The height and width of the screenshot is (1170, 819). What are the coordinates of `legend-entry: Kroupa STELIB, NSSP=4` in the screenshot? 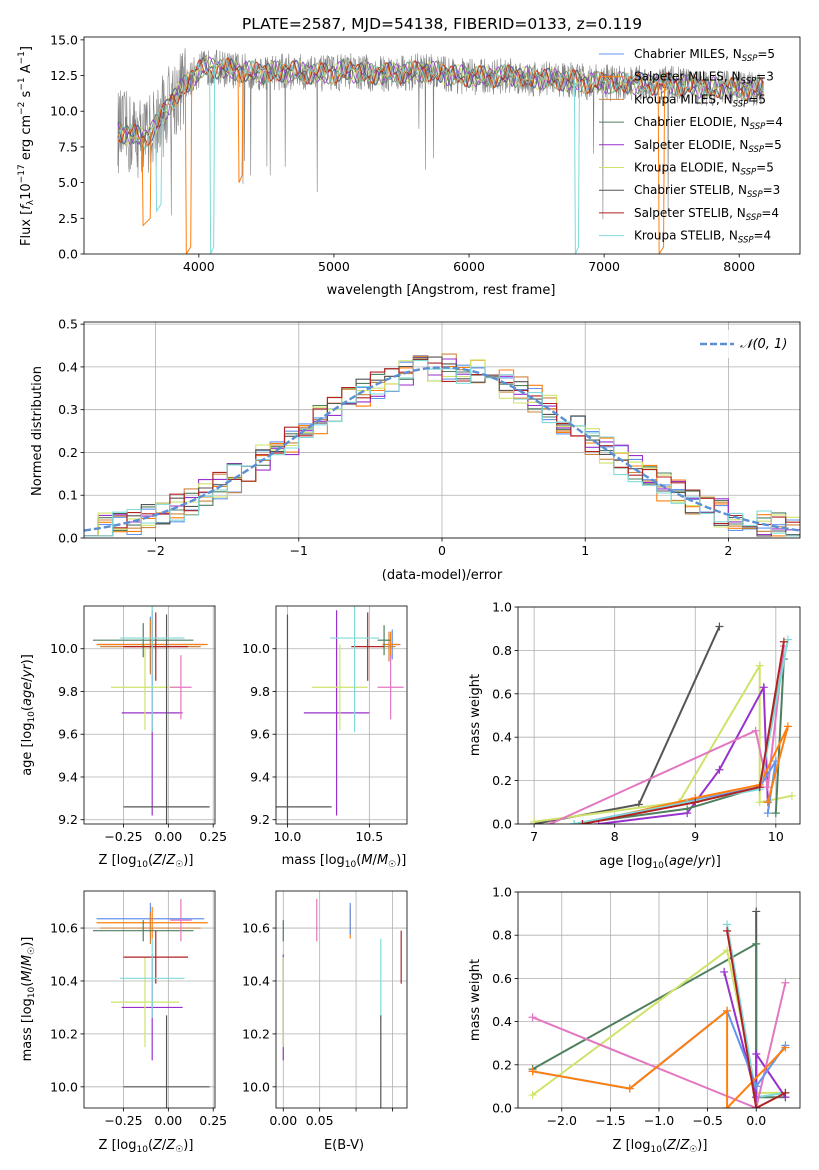 It's located at (702, 237).